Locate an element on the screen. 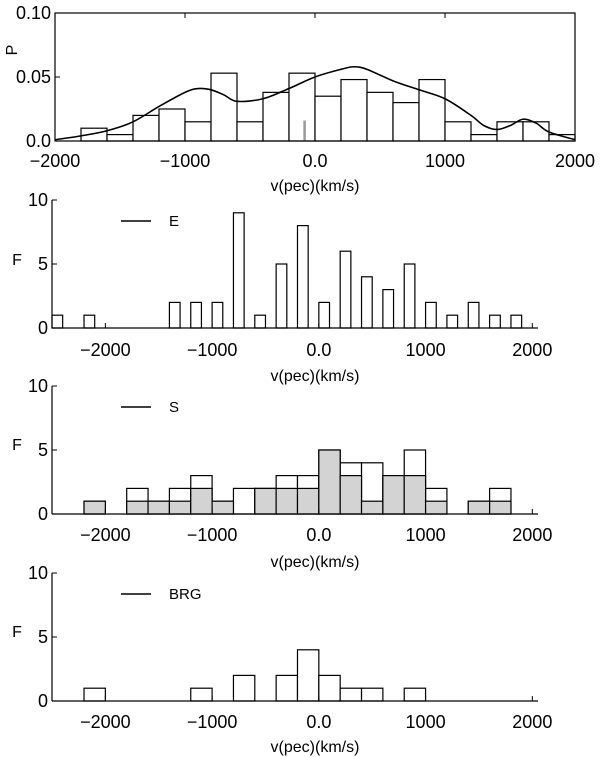 The image size is (600, 757). y-tick-label: 0.0 is located at coordinates (38, 141).